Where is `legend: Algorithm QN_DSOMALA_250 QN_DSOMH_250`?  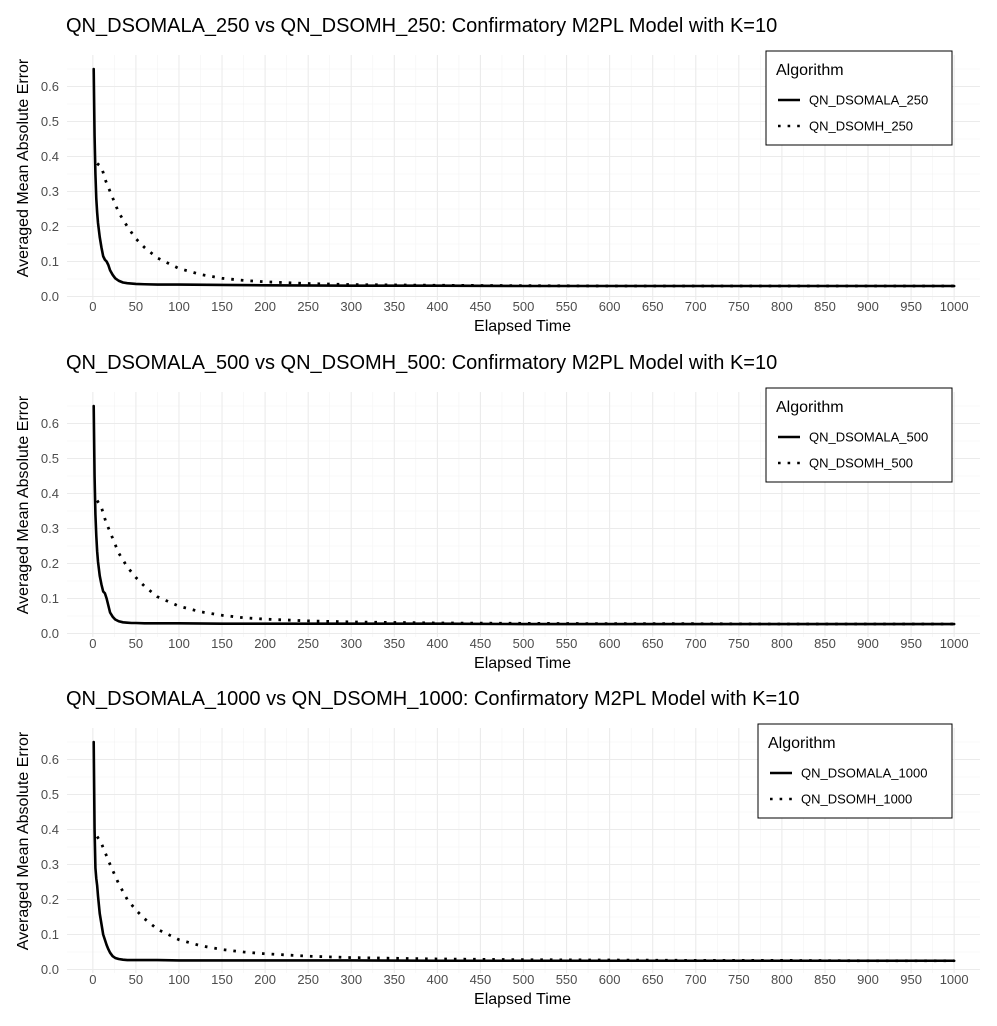 legend: Algorithm QN_DSOMALA_250 QN_DSOMH_250 is located at coordinates (859, 98).